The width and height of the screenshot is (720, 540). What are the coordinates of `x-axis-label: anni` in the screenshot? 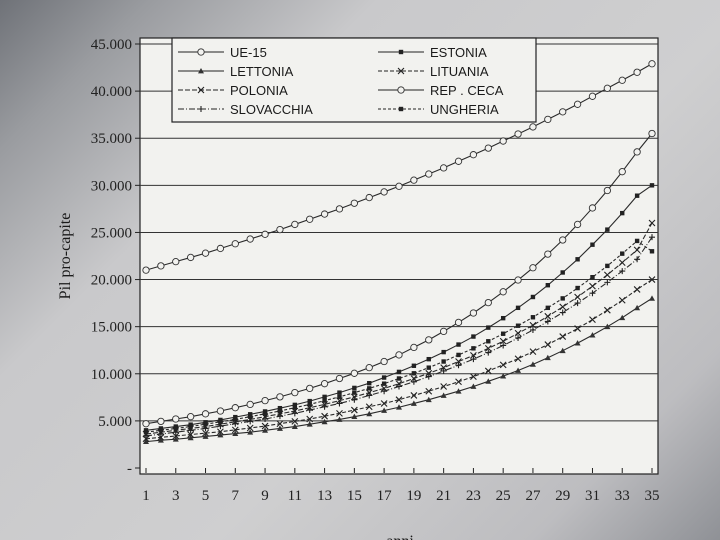 It's located at (400, 536).